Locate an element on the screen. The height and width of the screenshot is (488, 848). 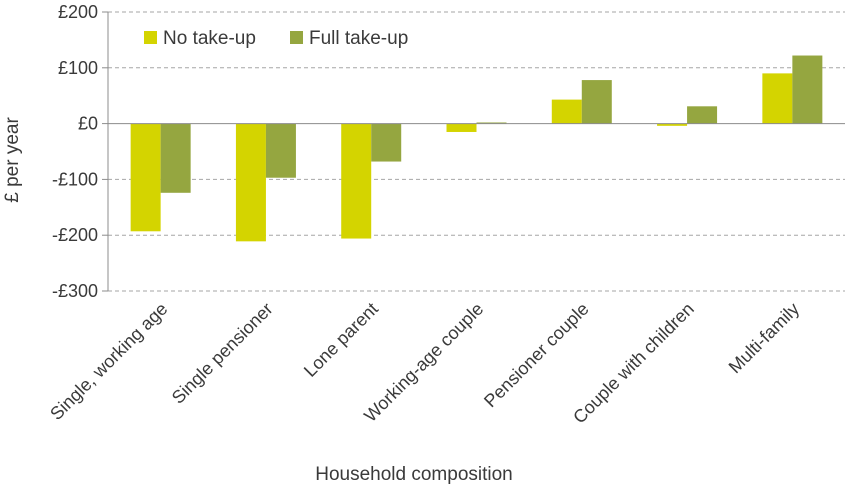
y-tick-labels: £200 £100 £0 -£100 -£200 -£300 is located at coordinates (75, 151).